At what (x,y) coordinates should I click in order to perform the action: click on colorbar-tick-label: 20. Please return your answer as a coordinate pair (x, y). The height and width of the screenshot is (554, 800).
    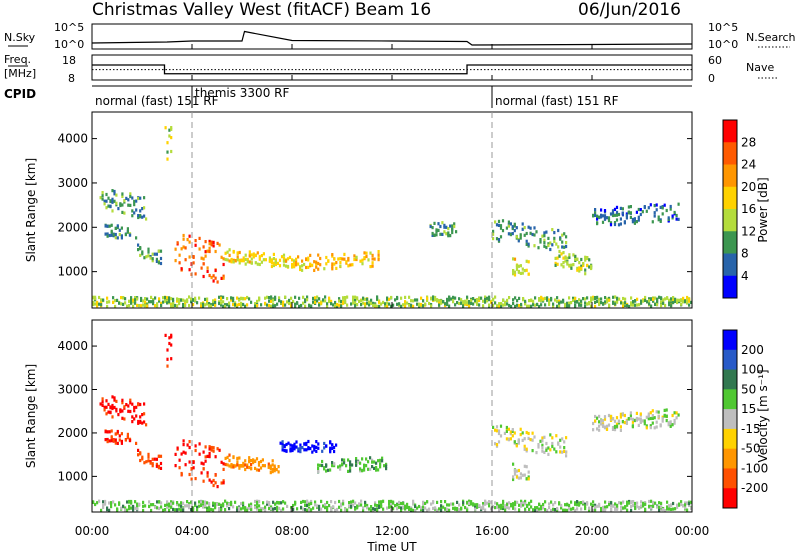
    Looking at the image, I should click on (748, 187).